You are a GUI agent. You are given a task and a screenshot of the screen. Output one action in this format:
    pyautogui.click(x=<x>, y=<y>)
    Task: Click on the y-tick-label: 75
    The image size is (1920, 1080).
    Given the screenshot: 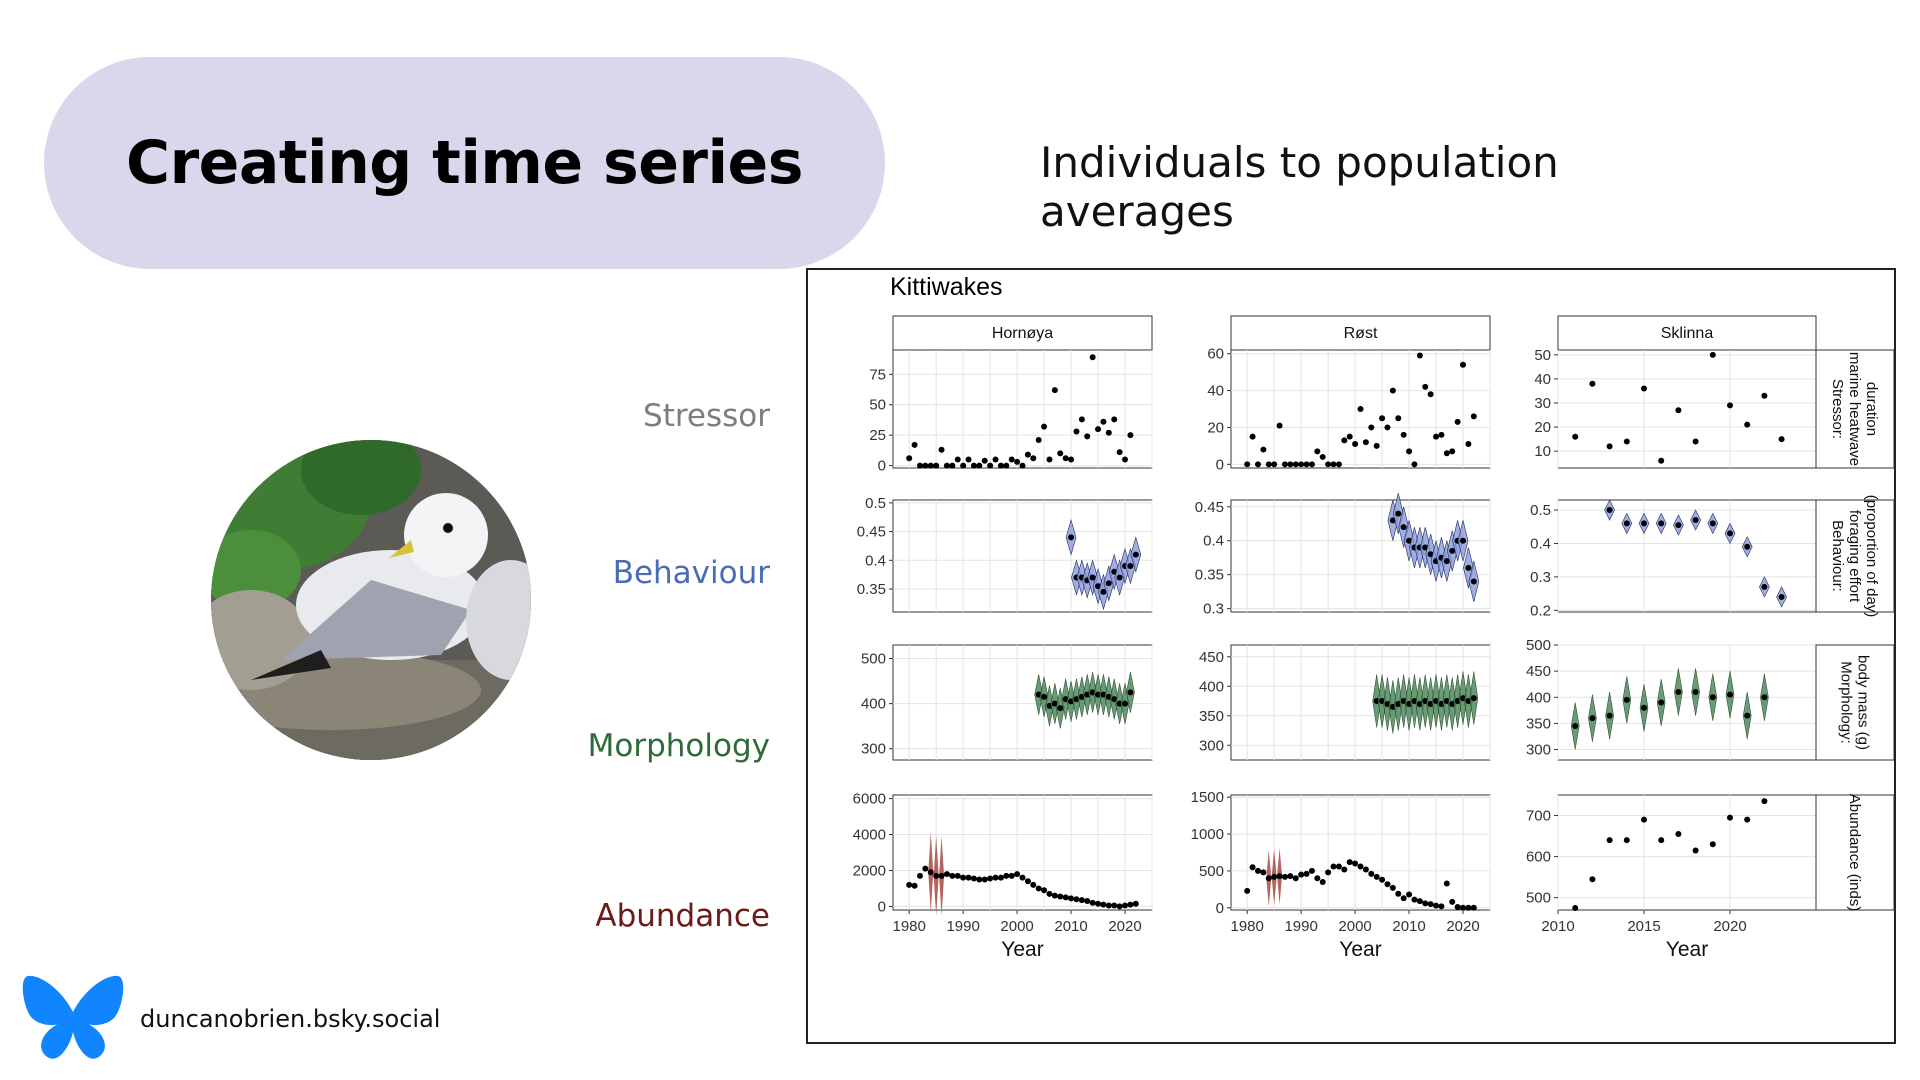 What is the action you would take?
    pyautogui.click(x=877, y=374)
    